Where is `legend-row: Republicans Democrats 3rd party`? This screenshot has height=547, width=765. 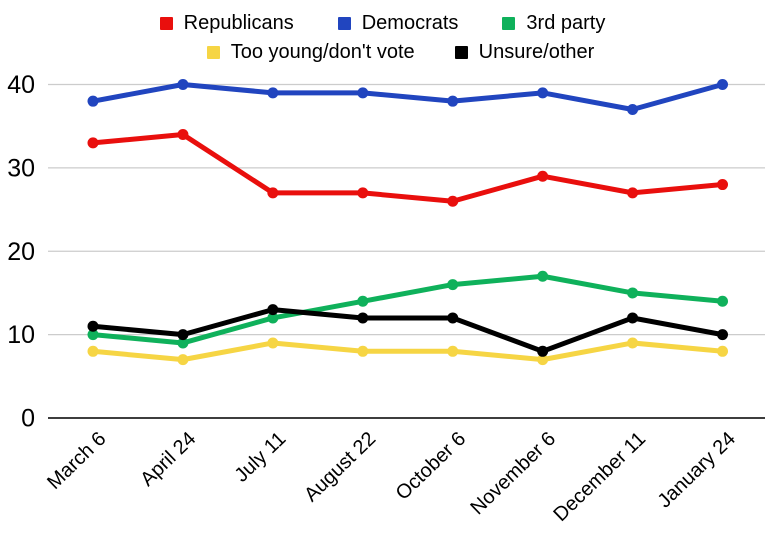 legend-row: Republicans Democrats 3rd party is located at coordinates (382, 23).